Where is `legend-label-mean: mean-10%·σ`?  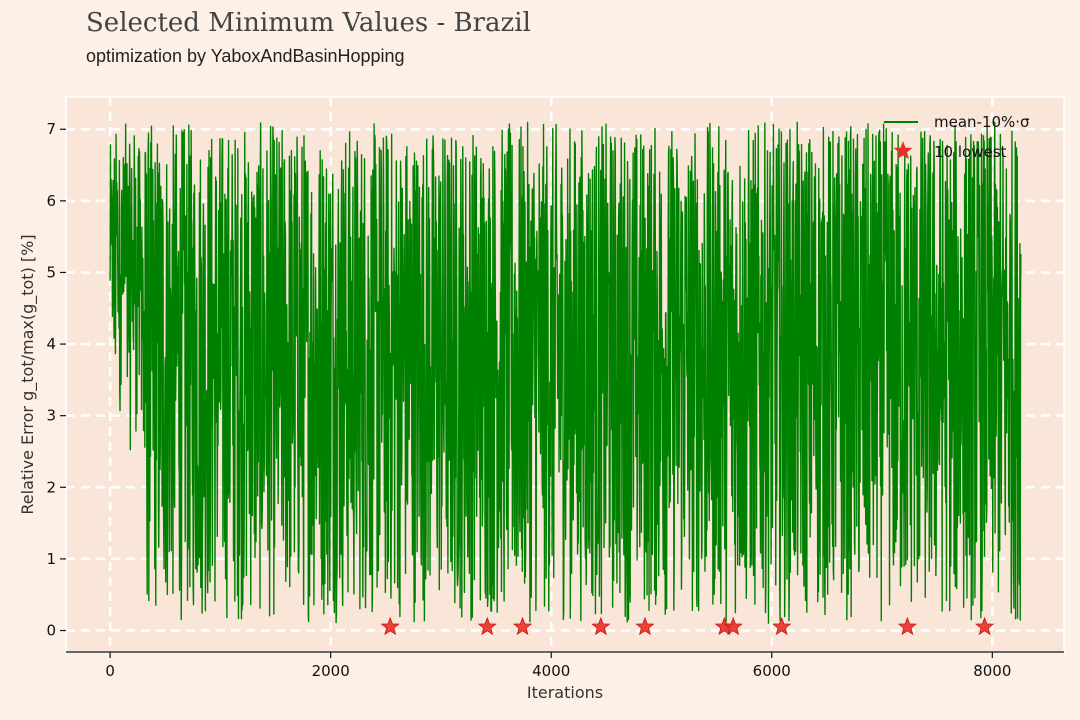 legend-label-mean: mean-10%·σ is located at coordinates (982, 122).